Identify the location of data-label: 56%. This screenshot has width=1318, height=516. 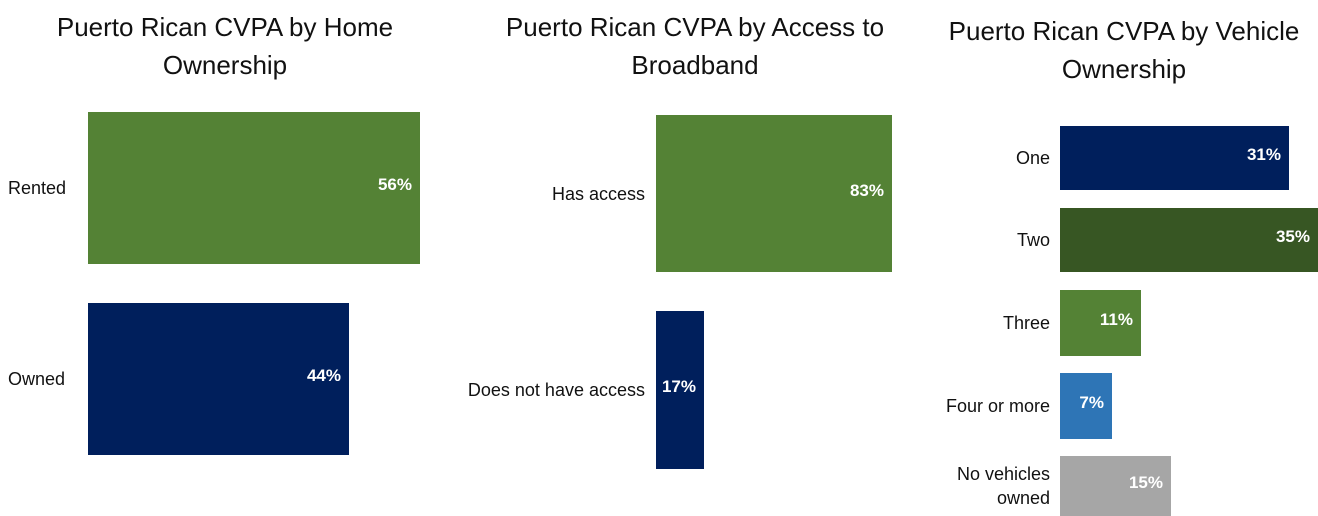
(394, 184).